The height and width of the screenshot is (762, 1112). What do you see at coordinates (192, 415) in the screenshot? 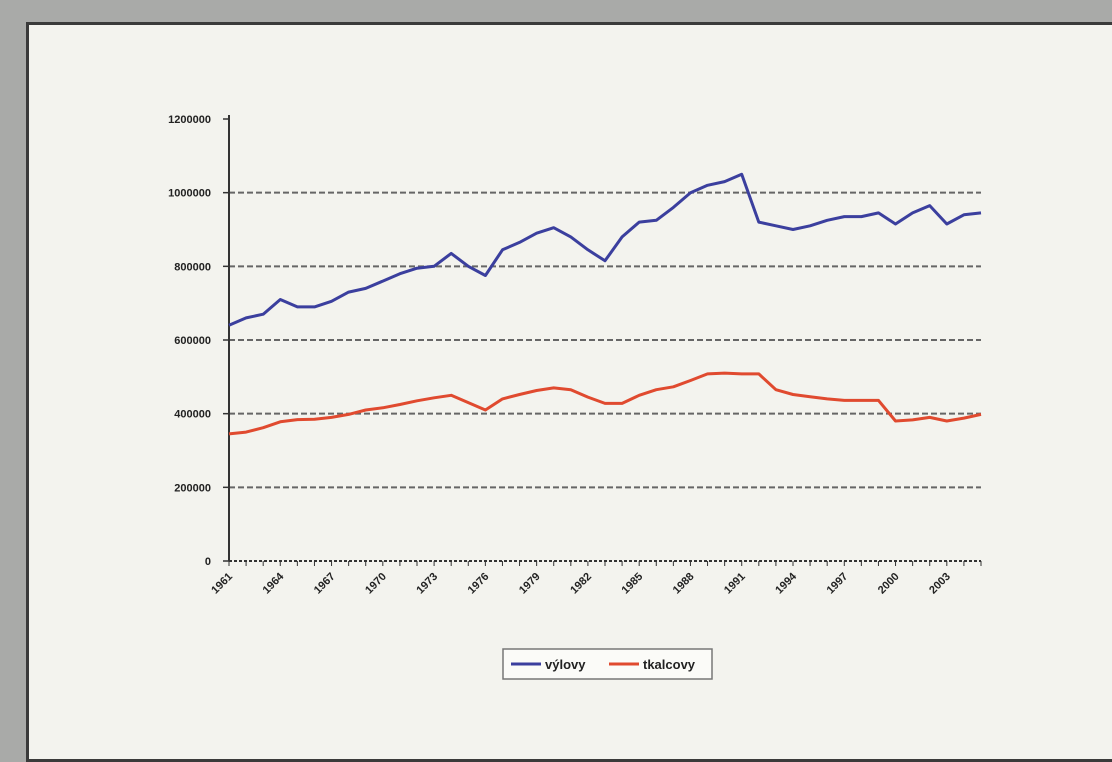
I see `y-tick-label: 400000` at bounding box center [192, 415].